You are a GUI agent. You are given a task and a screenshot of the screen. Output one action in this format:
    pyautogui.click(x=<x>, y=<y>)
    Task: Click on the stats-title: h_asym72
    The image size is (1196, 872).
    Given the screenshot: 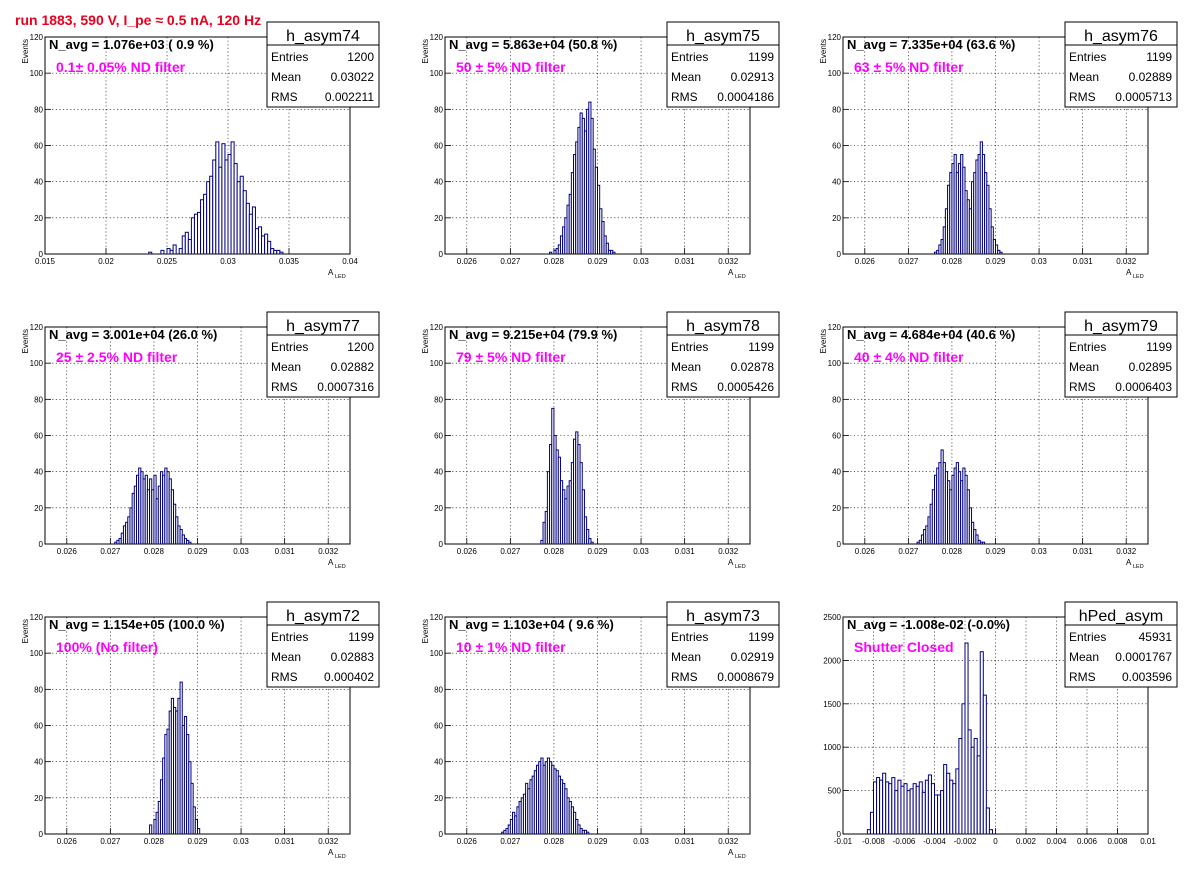 What is the action you would take?
    pyautogui.click(x=323, y=616)
    